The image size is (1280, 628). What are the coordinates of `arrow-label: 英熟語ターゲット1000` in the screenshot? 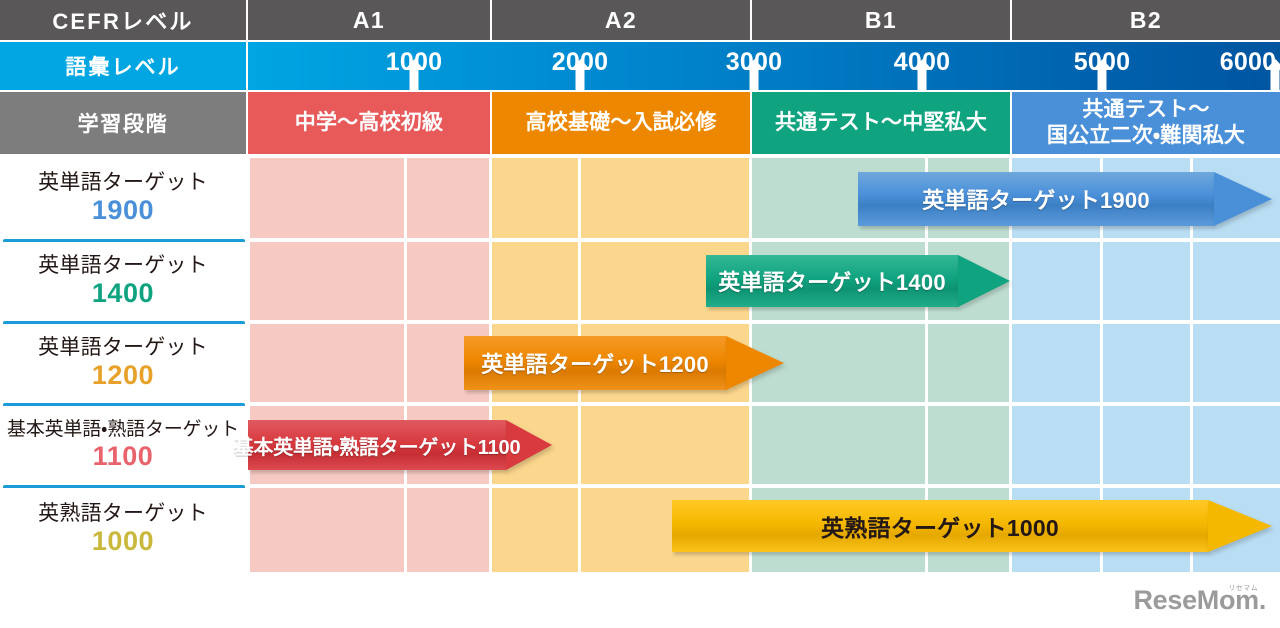 It's located at (940, 528).